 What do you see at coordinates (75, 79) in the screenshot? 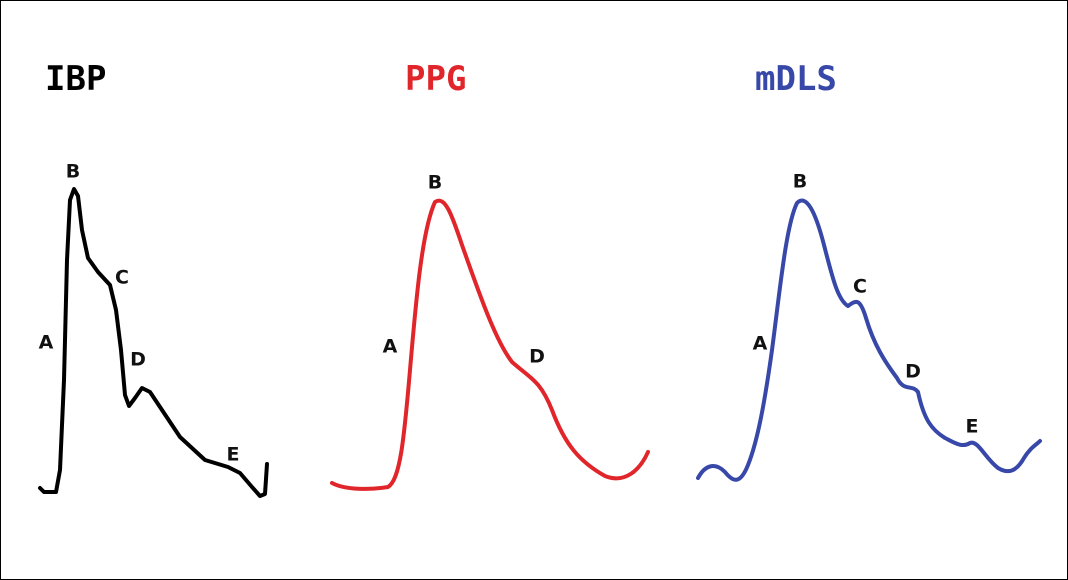
I see `panel-title: IBP` at bounding box center [75, 79].